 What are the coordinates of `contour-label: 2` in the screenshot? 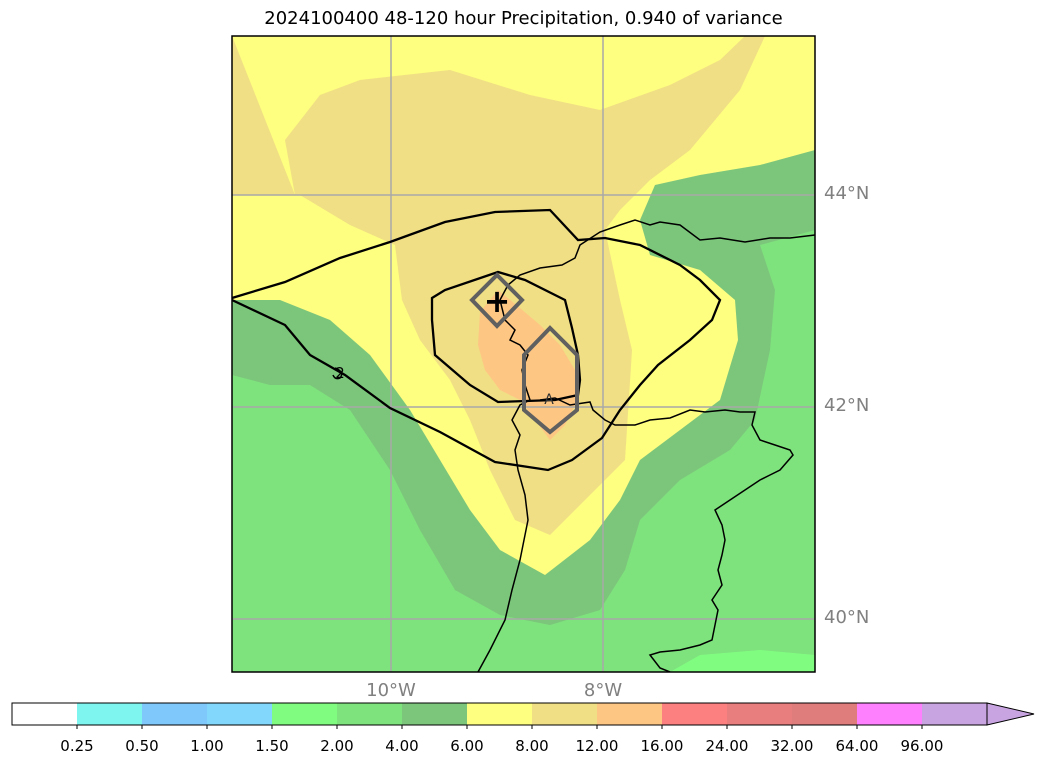 It's located at (340, 373).